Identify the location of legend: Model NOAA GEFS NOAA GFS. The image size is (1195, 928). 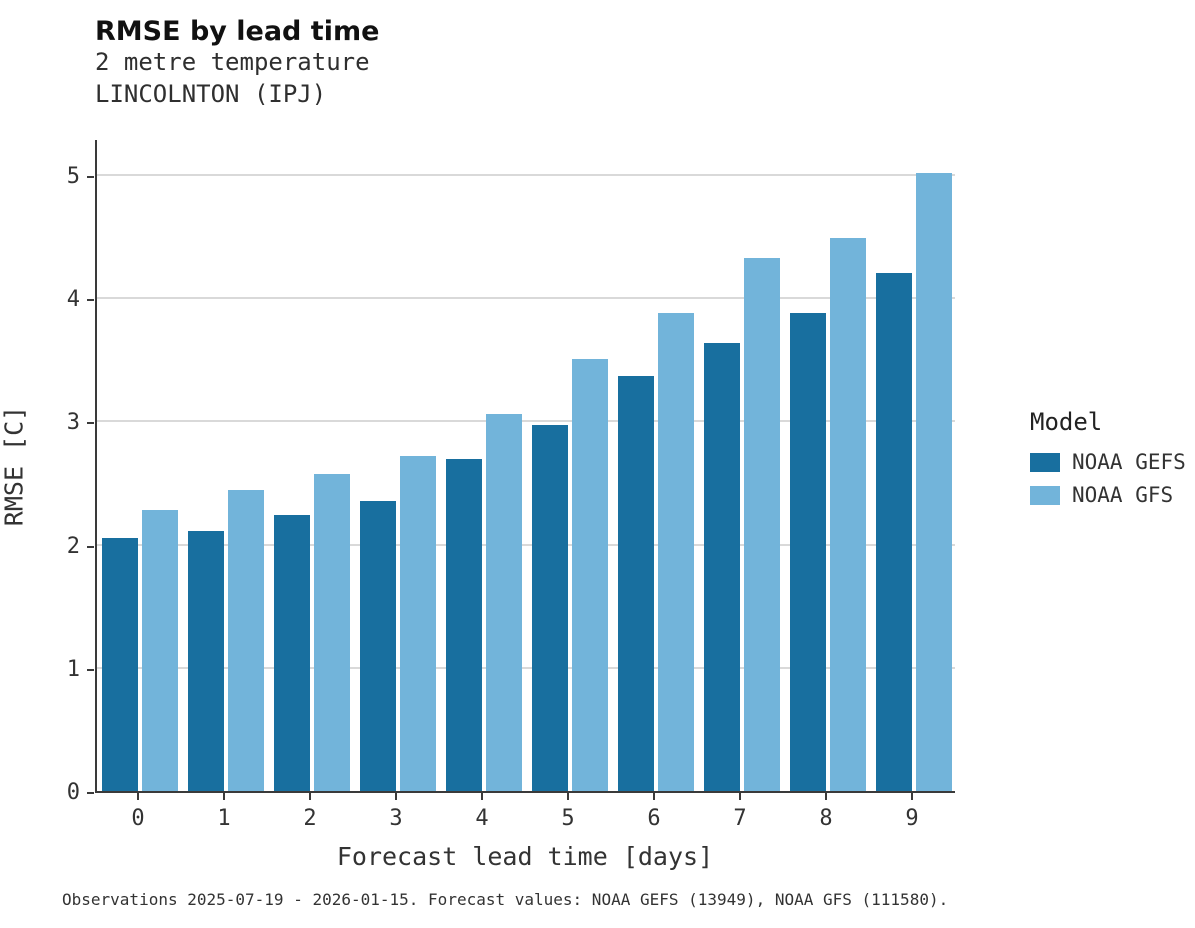
(1108, 462).